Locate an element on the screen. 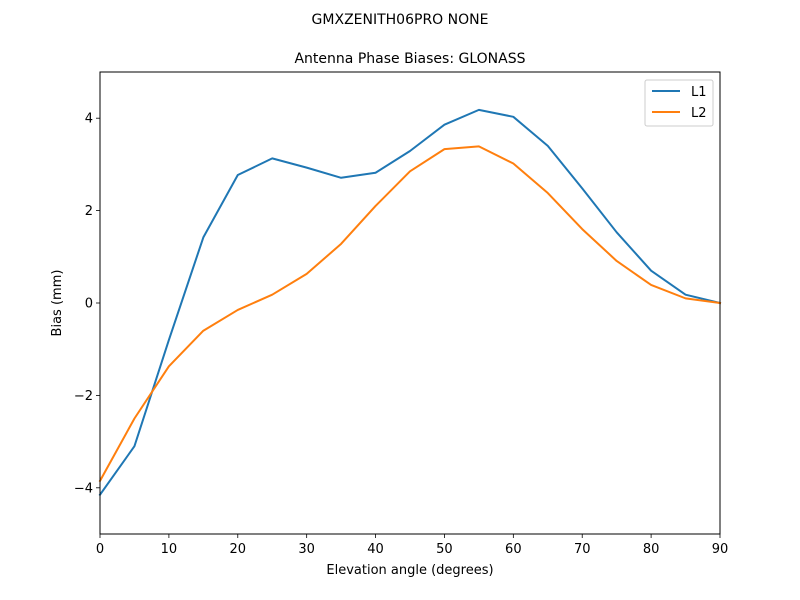  x-tick-label: 90 is located at coordinates (720, 549).